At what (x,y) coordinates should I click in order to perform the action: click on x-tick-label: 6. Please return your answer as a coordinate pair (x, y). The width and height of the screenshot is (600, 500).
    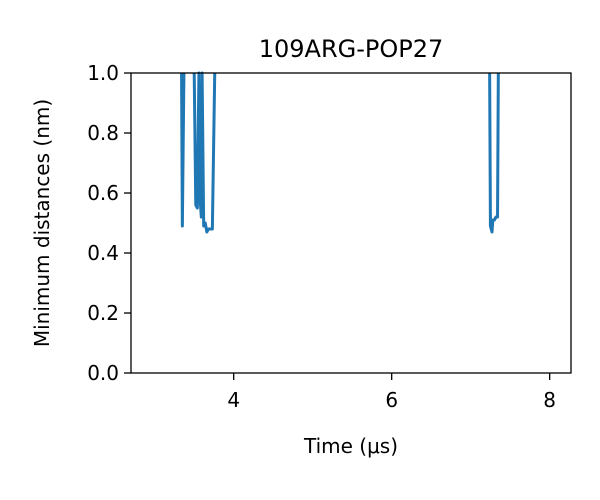
    Looking at the image, I should click on (391, 400).